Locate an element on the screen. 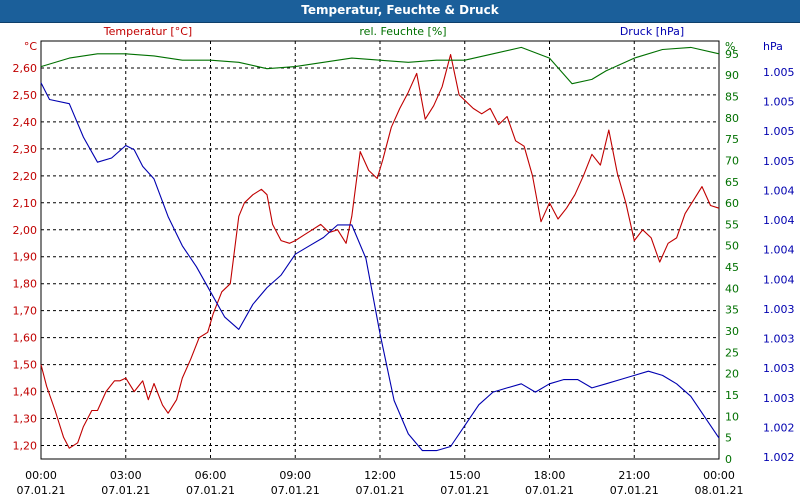 Image resolution: width=800 pixels, height=500 pixels. temperature-tick: 2,50 is located at coordinates (25, 95).